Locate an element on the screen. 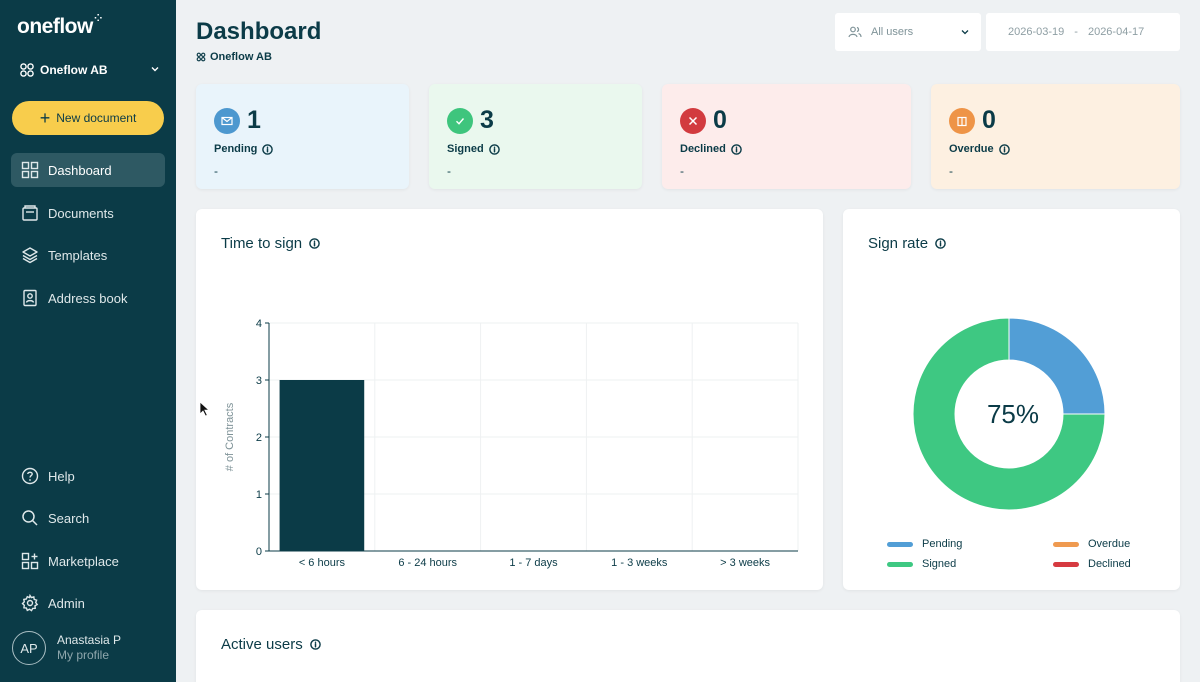  nav-item-documents: Documents is located at coordinates (88, 213).